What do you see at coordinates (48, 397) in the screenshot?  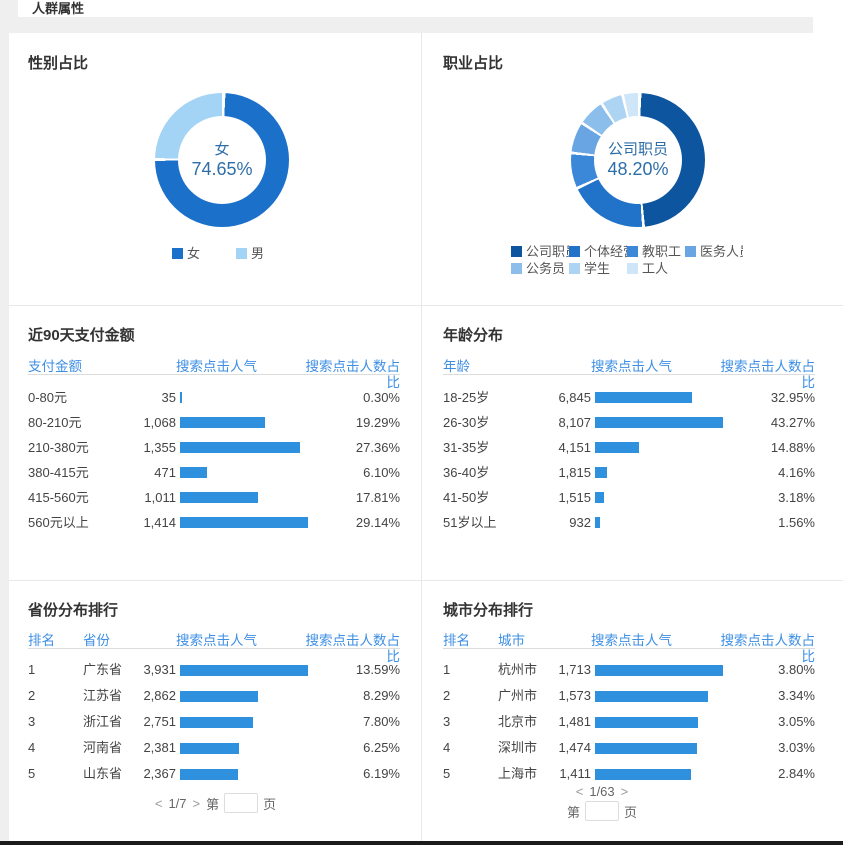 I see `category-cell: 0-80元` at bounding box center [48, 397].